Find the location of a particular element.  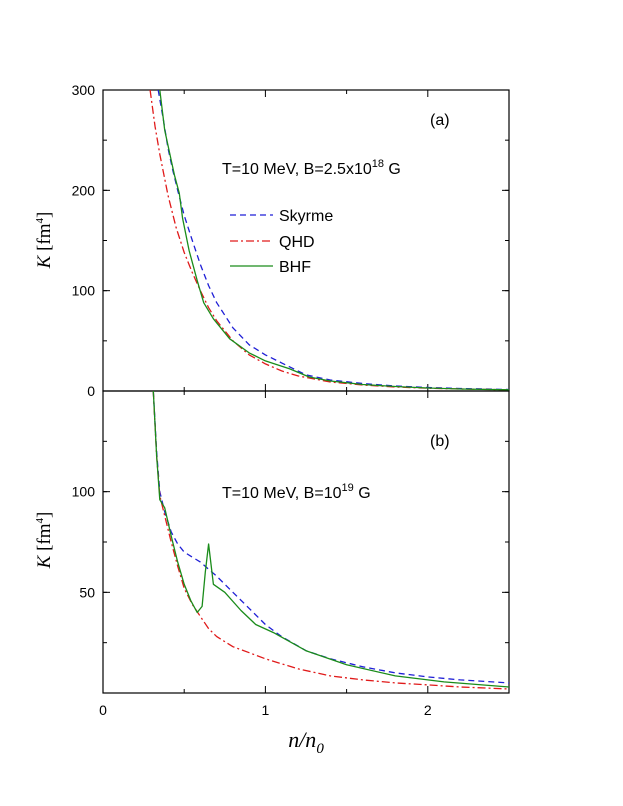

panel-a-ytick-label: 200 is located at coordinates (84, 190).